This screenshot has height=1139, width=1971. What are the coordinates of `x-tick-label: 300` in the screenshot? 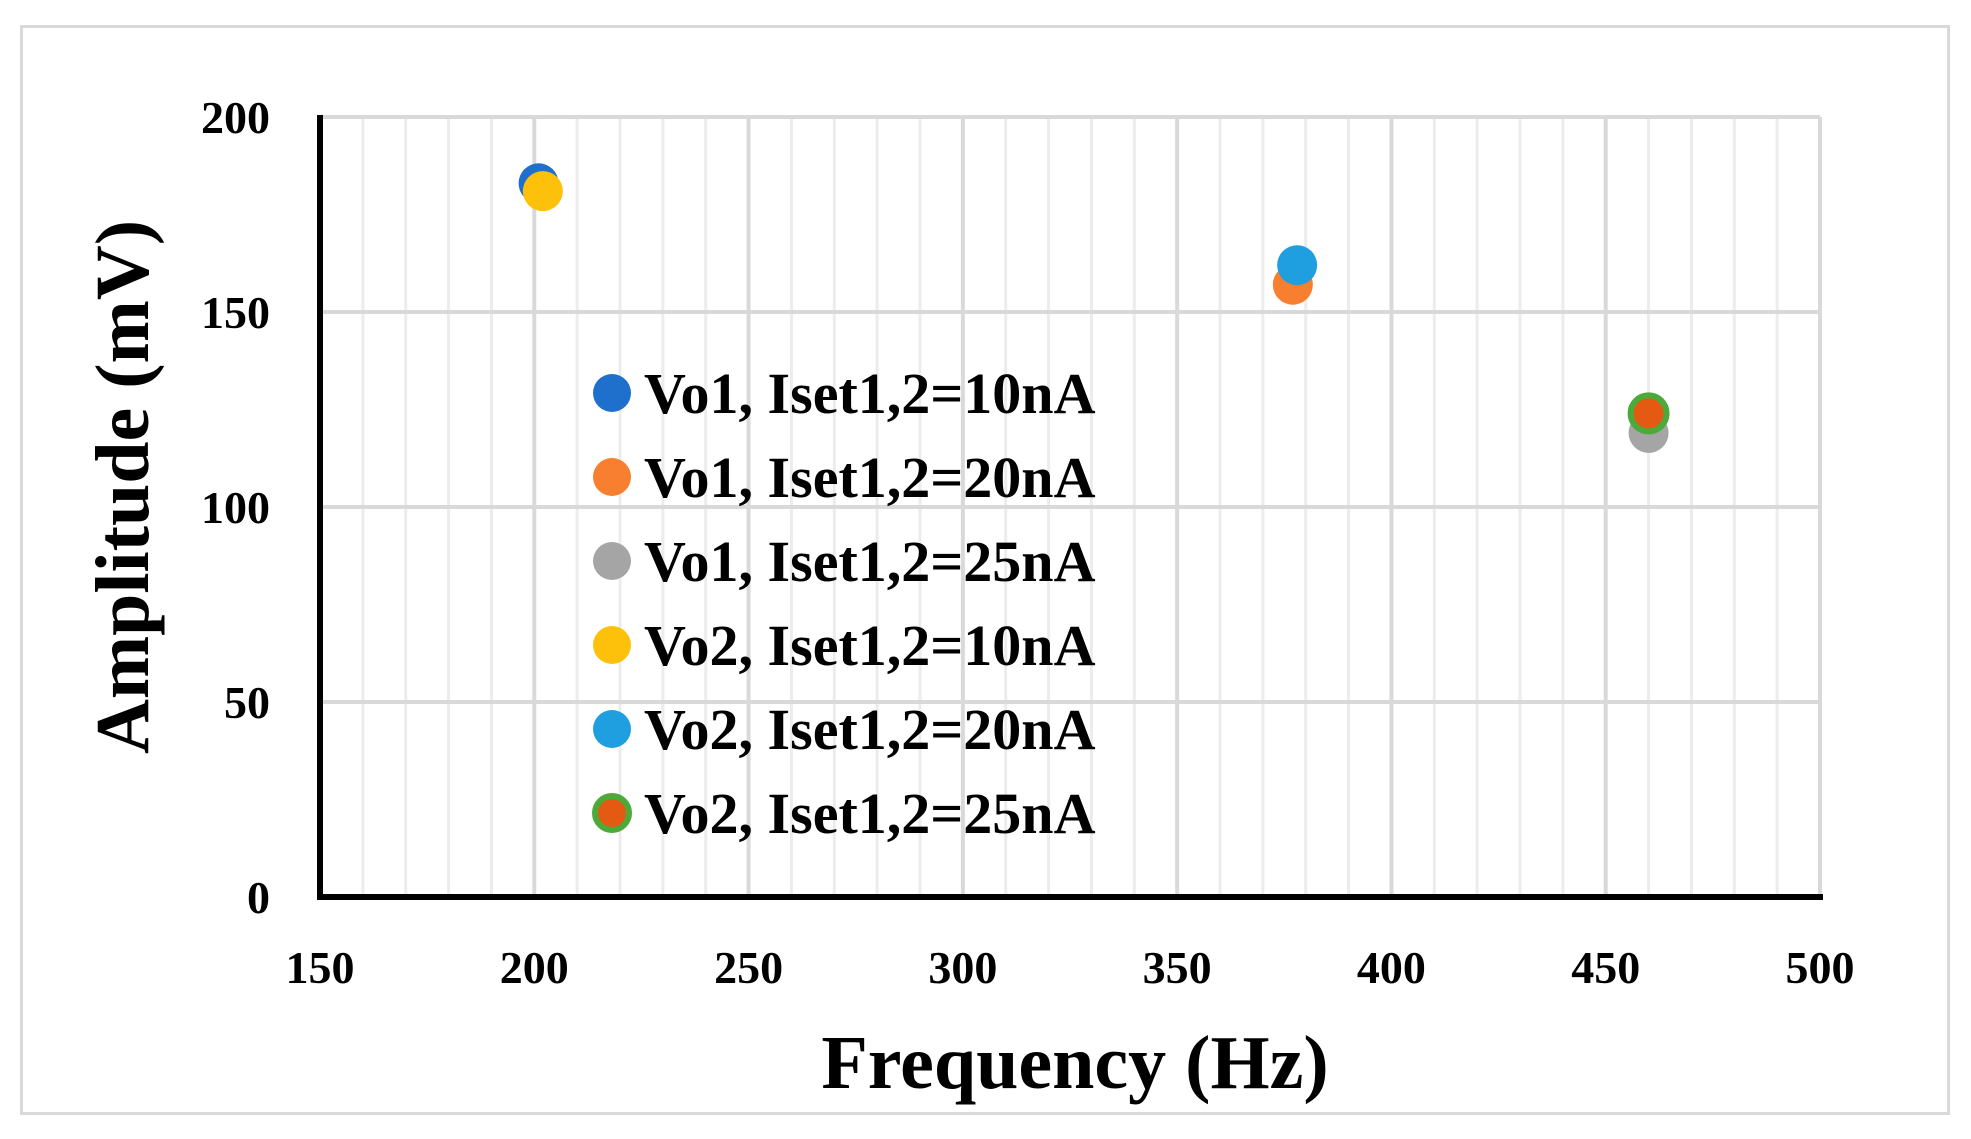 It's located at (962, 967).